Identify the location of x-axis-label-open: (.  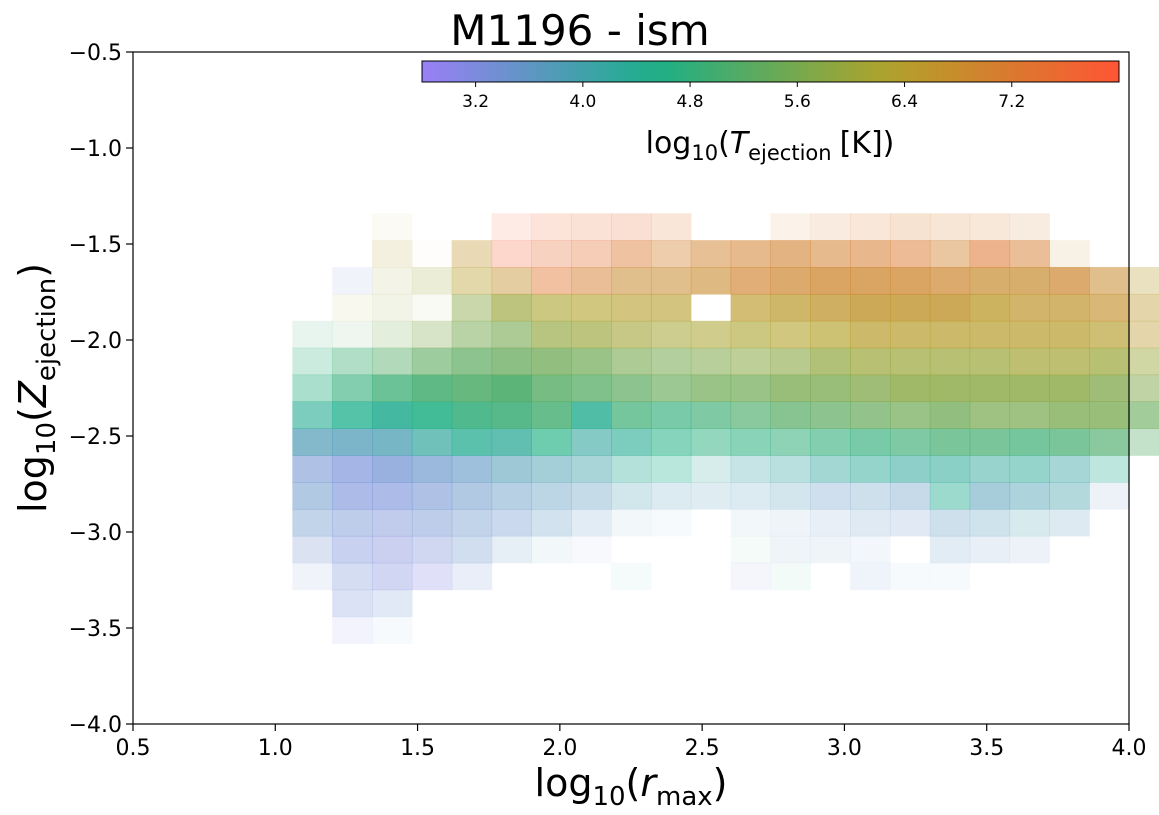
(633, 783).